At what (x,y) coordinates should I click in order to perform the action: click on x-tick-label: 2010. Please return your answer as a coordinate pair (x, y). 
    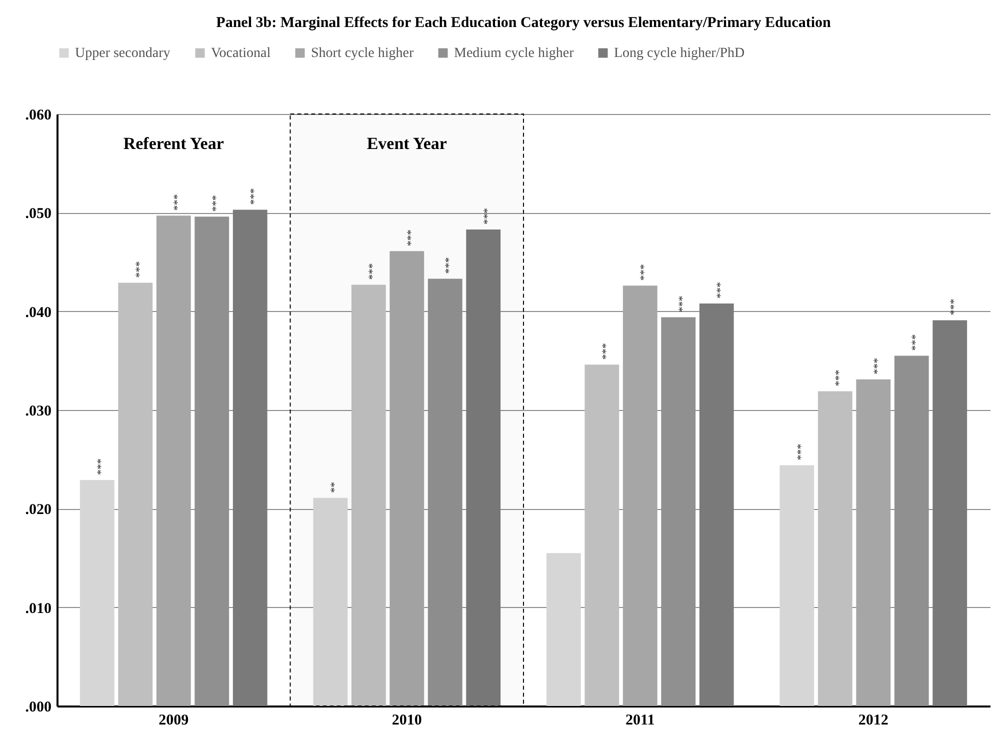
    Looking at the image, I should click on (407, 720).